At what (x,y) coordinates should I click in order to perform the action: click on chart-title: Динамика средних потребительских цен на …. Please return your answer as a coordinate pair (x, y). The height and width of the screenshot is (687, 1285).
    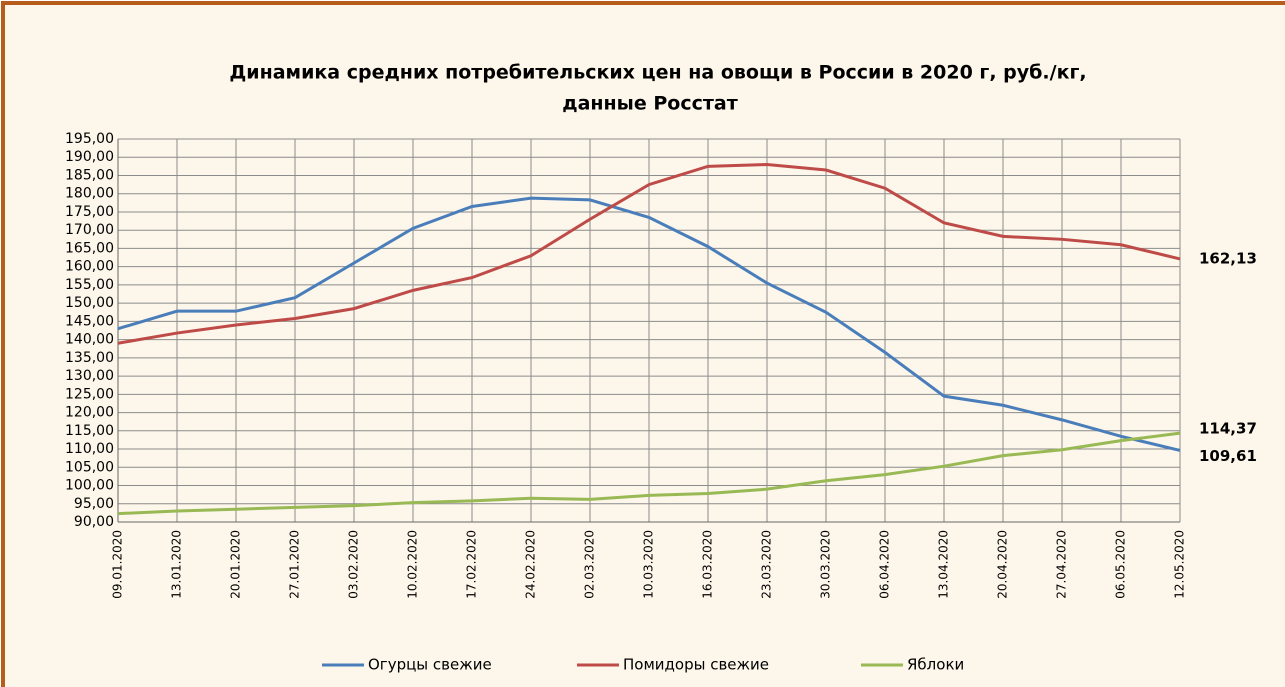
    Looking at the image, I should click on (657, 73).